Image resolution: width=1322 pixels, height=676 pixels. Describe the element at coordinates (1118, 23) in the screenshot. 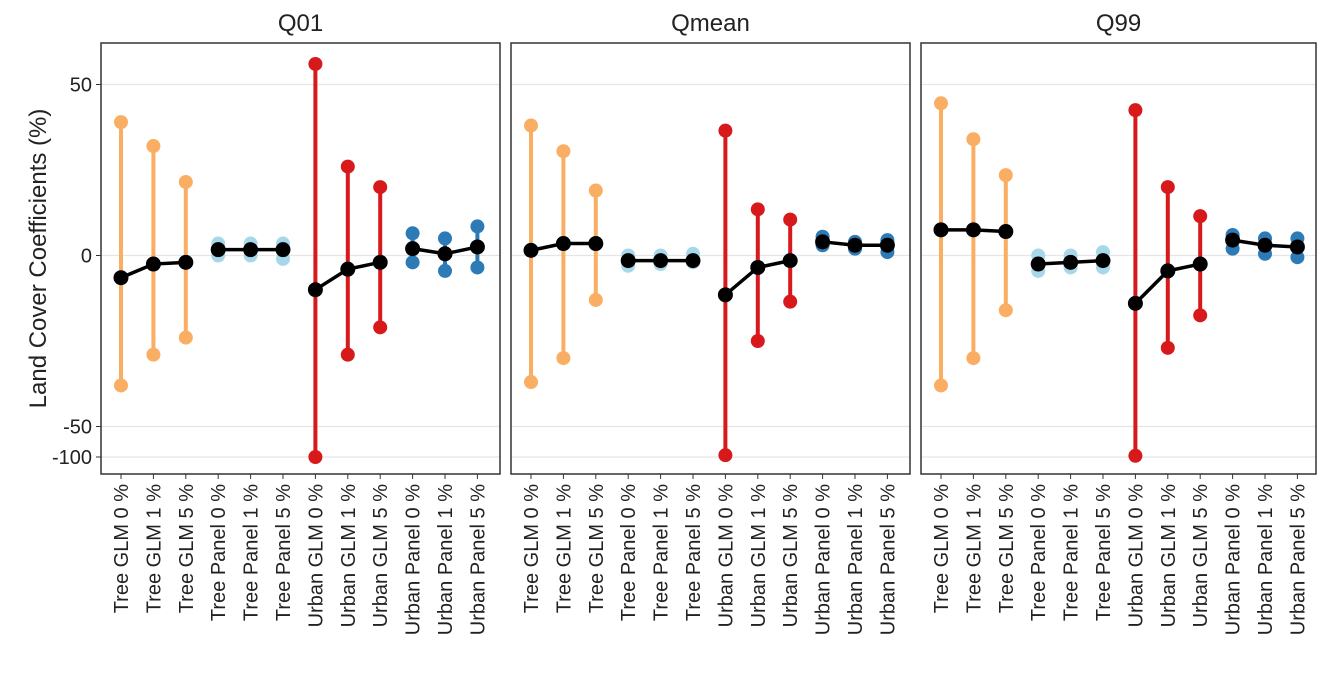

I see `facet-title: Q99` at that location.